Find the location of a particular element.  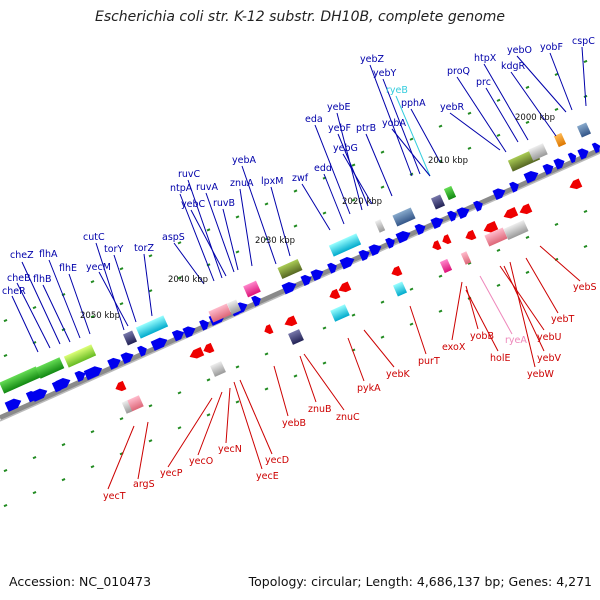

gene-label: cutC is located at coordinates (94, 237).